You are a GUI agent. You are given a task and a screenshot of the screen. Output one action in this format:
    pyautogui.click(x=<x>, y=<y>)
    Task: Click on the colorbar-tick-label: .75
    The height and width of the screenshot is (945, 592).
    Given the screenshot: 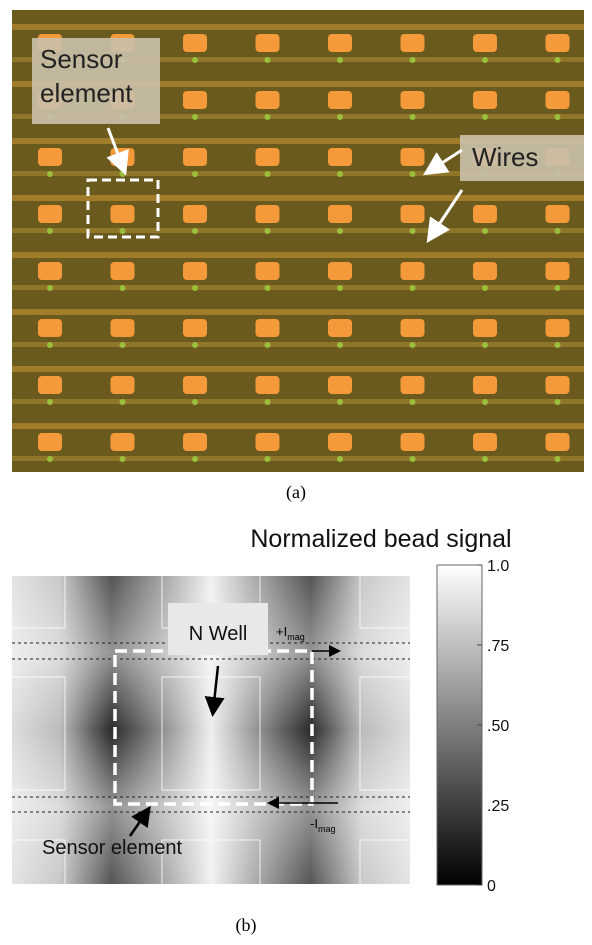 What is the action you would take?
    pyautogui.click(x=498, y=646)
    